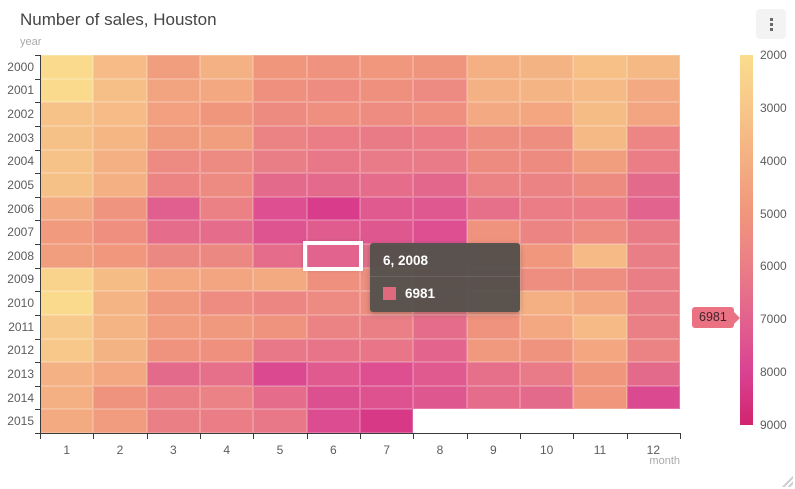 This screenshot has height=489, width=795. I want to click on resize-handle-icon, so click(786, 480).